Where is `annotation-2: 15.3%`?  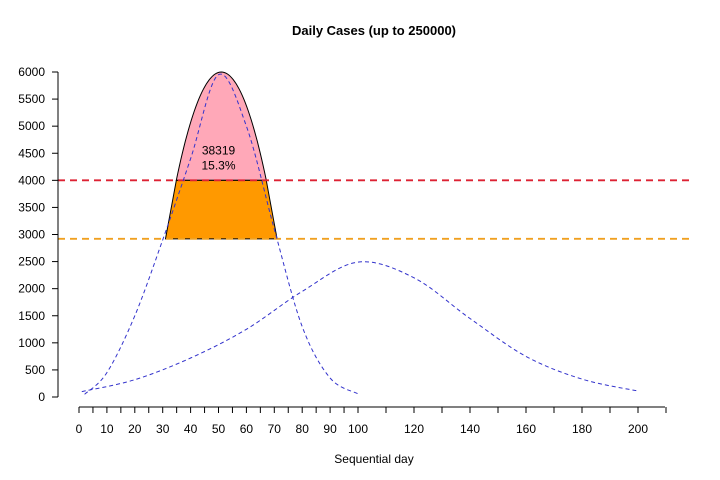
annotation-2: 15.3% is located at coordinates (218, 166).